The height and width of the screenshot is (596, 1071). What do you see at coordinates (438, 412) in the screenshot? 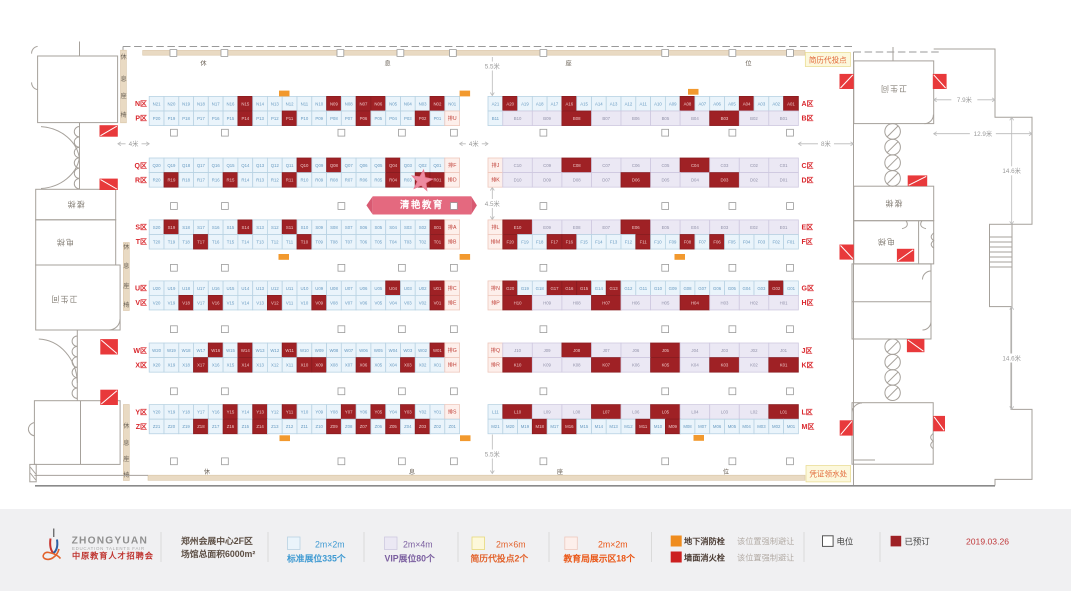
I see `svg-text: Y01` at bounding box center [438, 412].